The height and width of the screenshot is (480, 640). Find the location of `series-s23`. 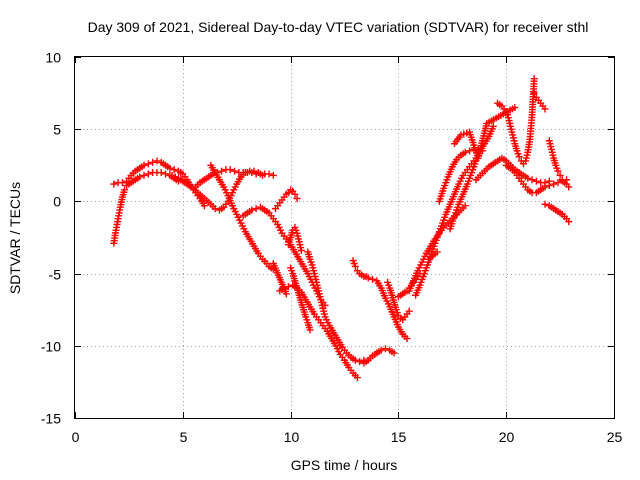

series-s23 is located at coordinates (539, 101).